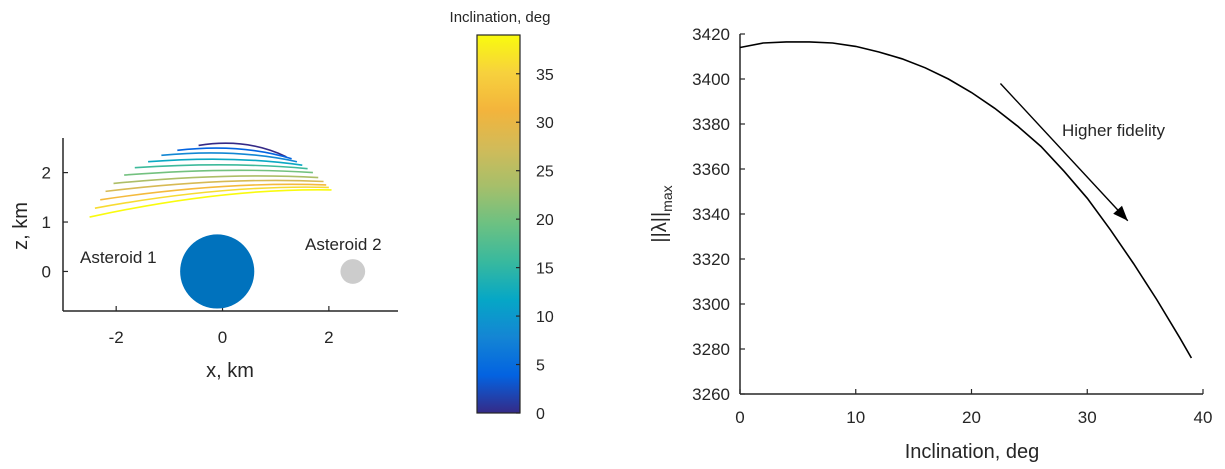 The image size is (1225, 469). Describe the element at coordinates (498, 224) in the screenshot. I see `colorbar-gradient` at that location.